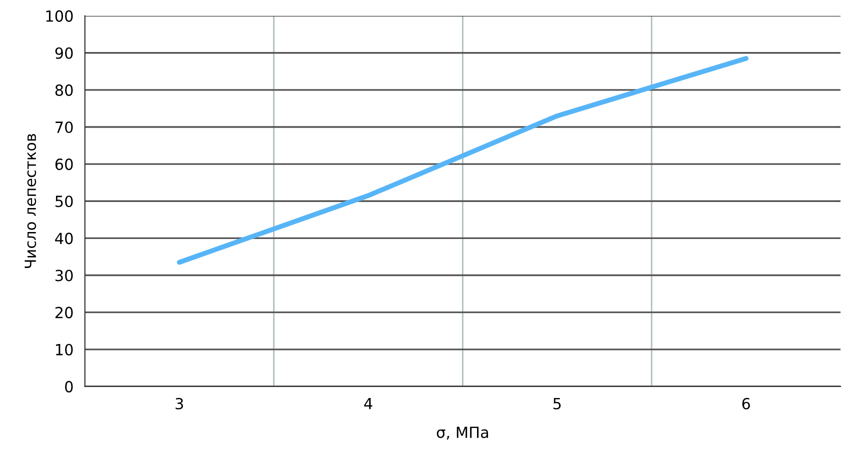 This screenshot has height=452, width=849. I want to click on y-axis-title: Число лепестков, so click(30, 201).